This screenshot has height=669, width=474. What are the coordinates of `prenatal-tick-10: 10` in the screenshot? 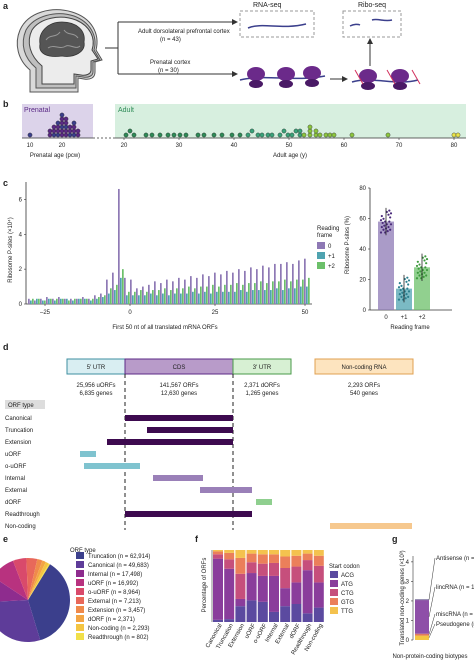 It's located at (30, 146).